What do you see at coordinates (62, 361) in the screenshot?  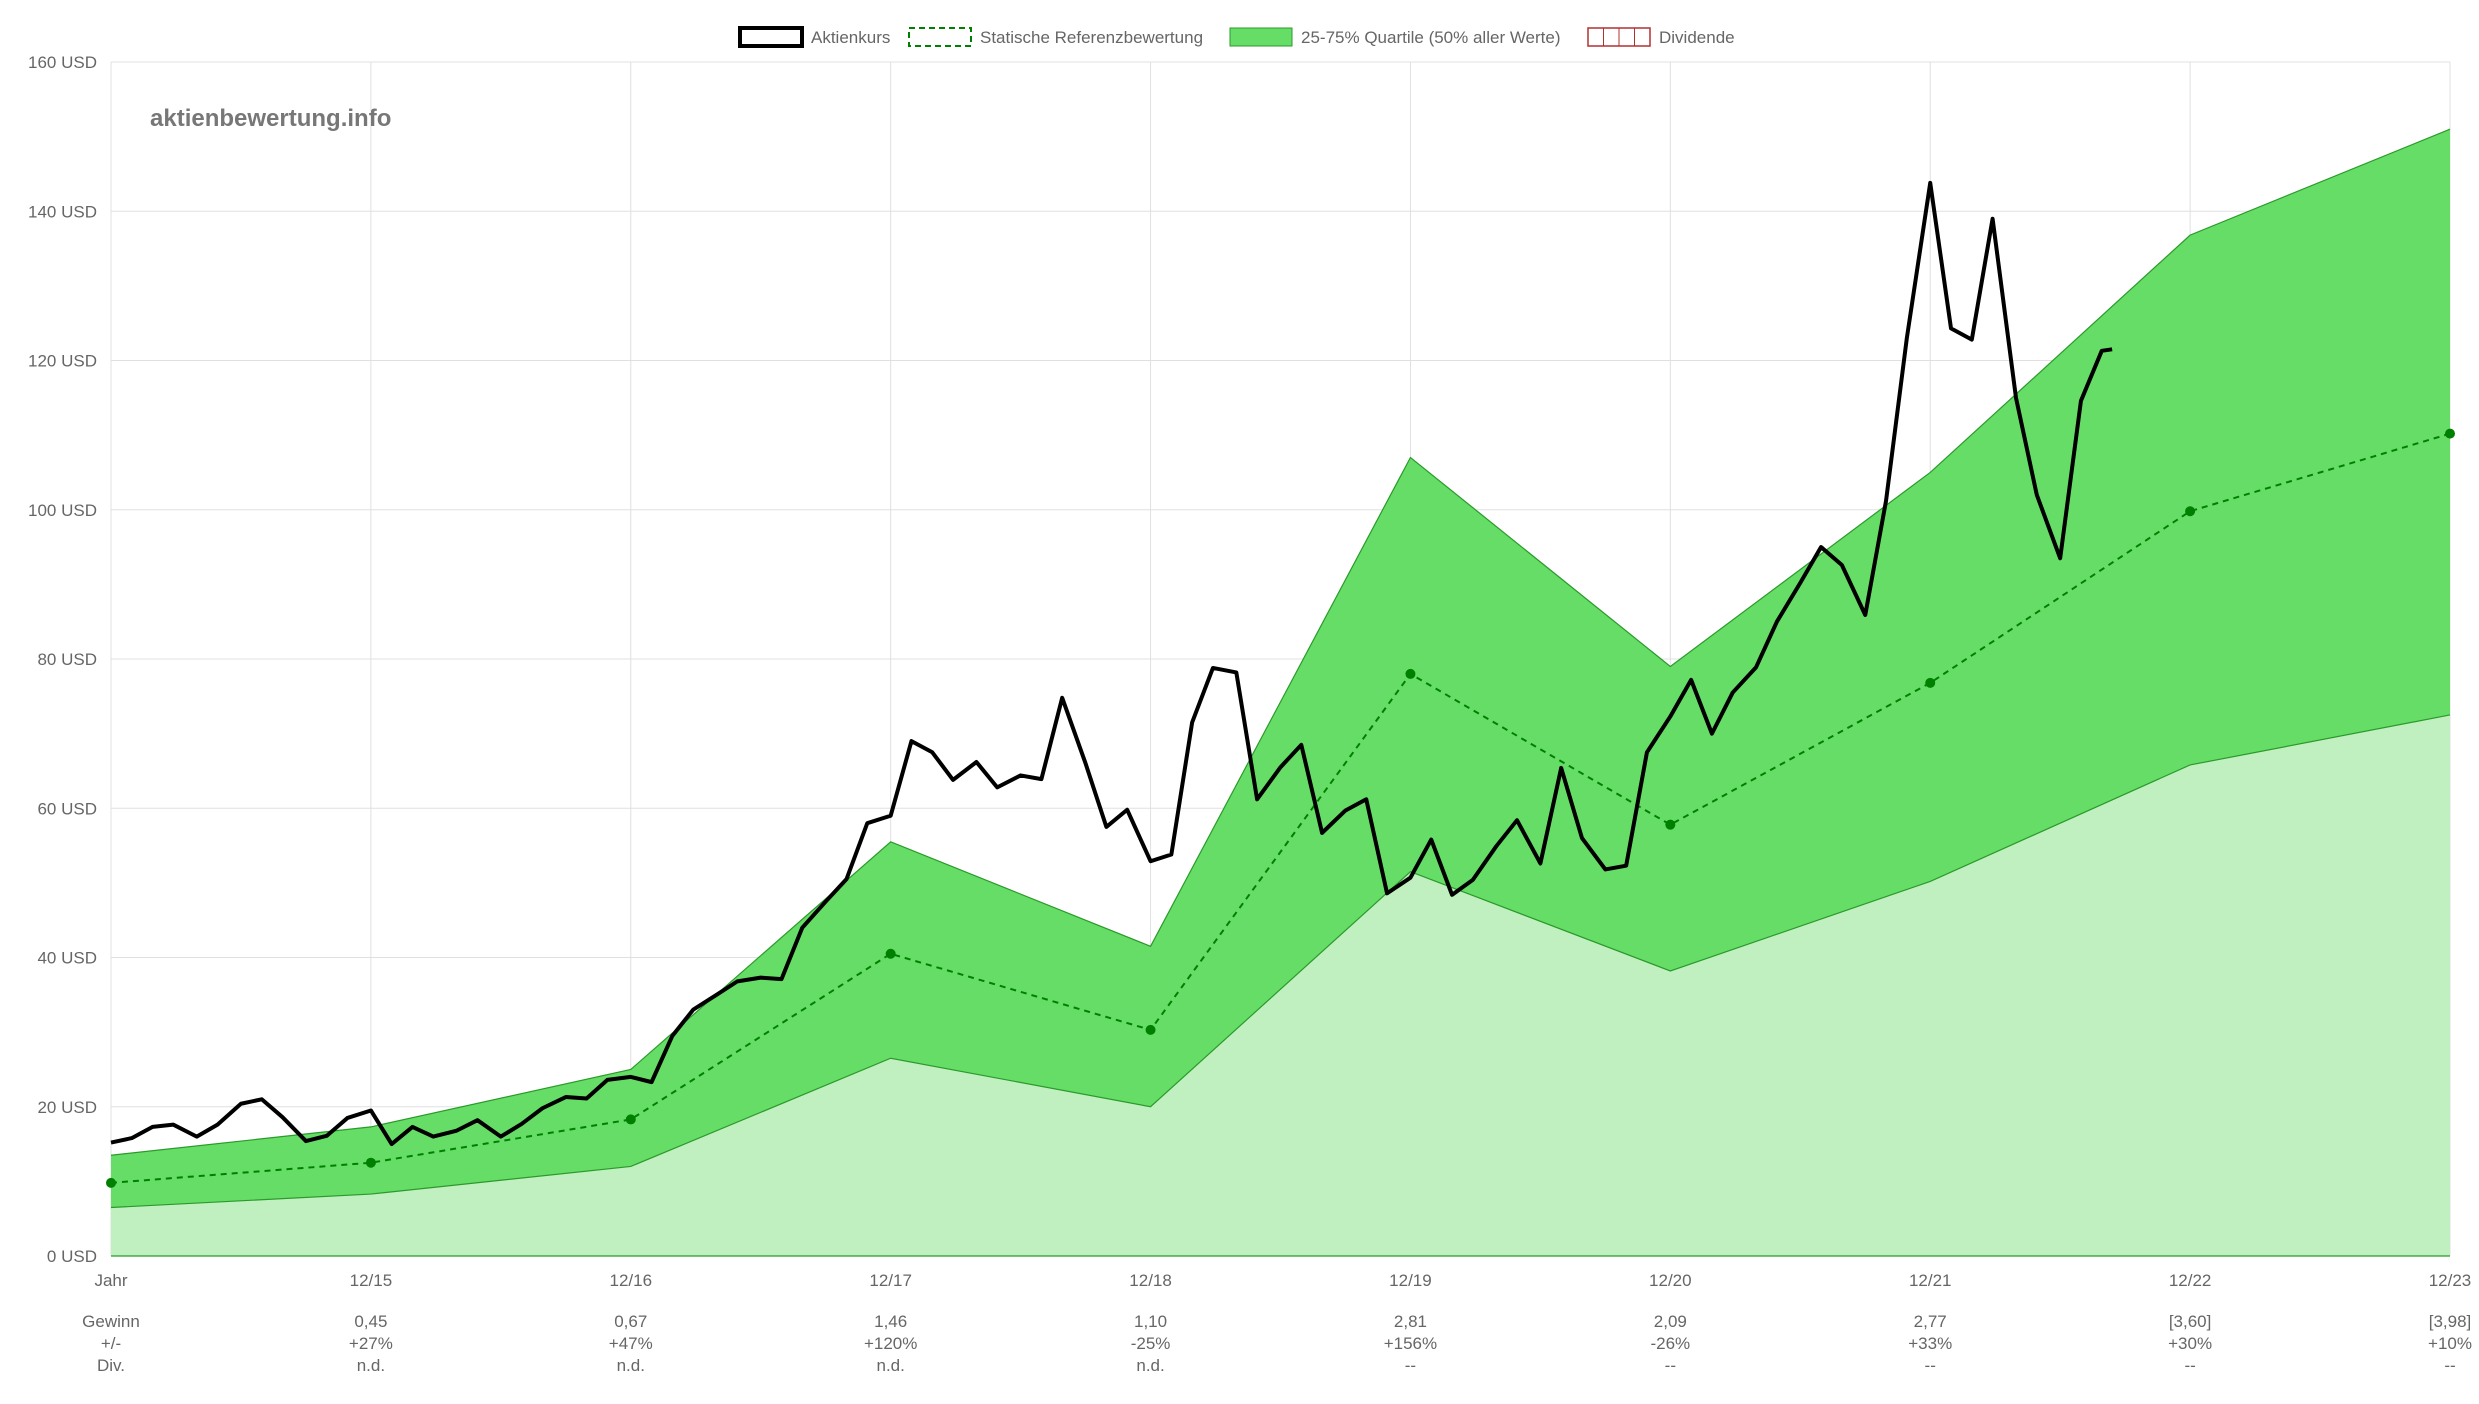 I see `y-tick-label: 120 USD` at bounding box center [62, 361].